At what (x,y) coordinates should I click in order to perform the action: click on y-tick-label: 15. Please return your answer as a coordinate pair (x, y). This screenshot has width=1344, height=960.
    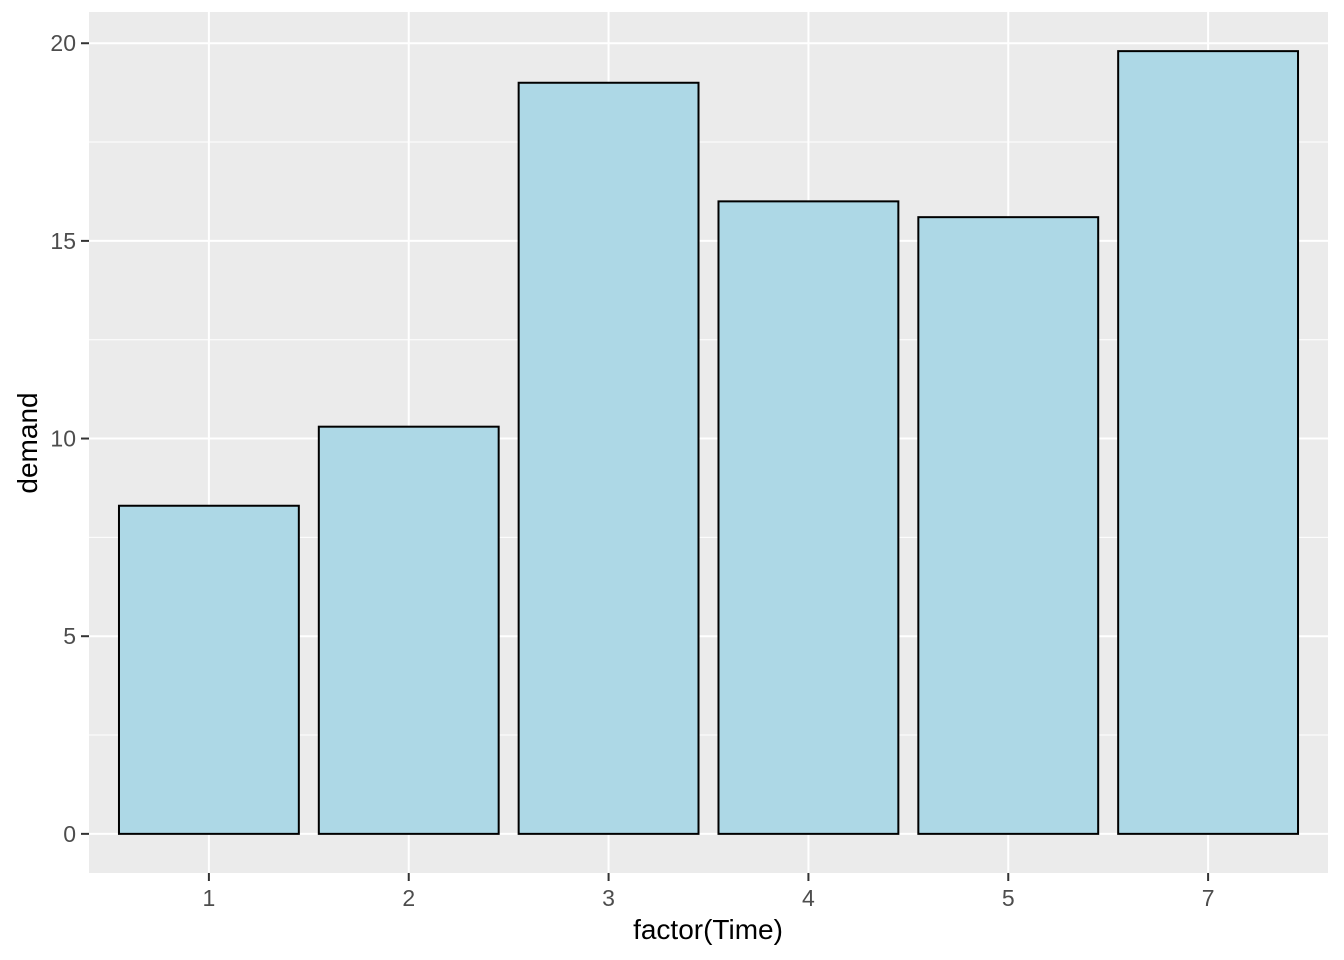
    Looking at the image, I should click on (63, 241).